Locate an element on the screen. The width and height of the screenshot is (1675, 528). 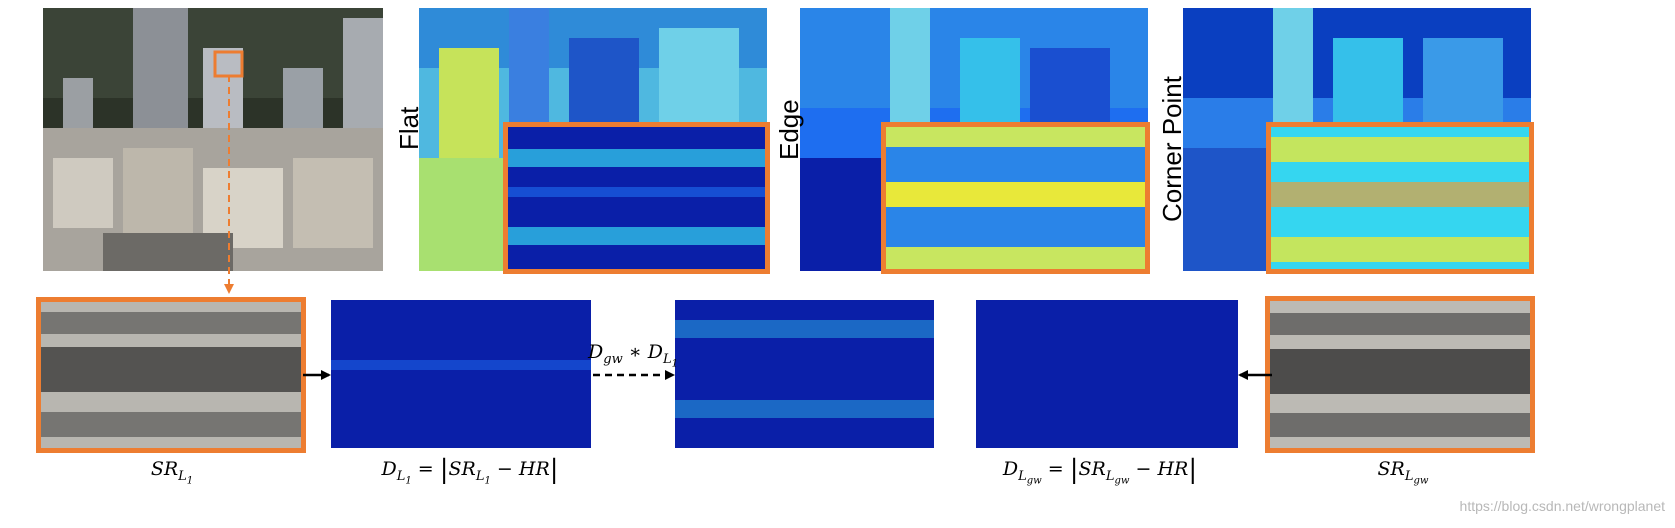
formula-sr-lgw: SRLgw is located at coordinates (1403, 472).